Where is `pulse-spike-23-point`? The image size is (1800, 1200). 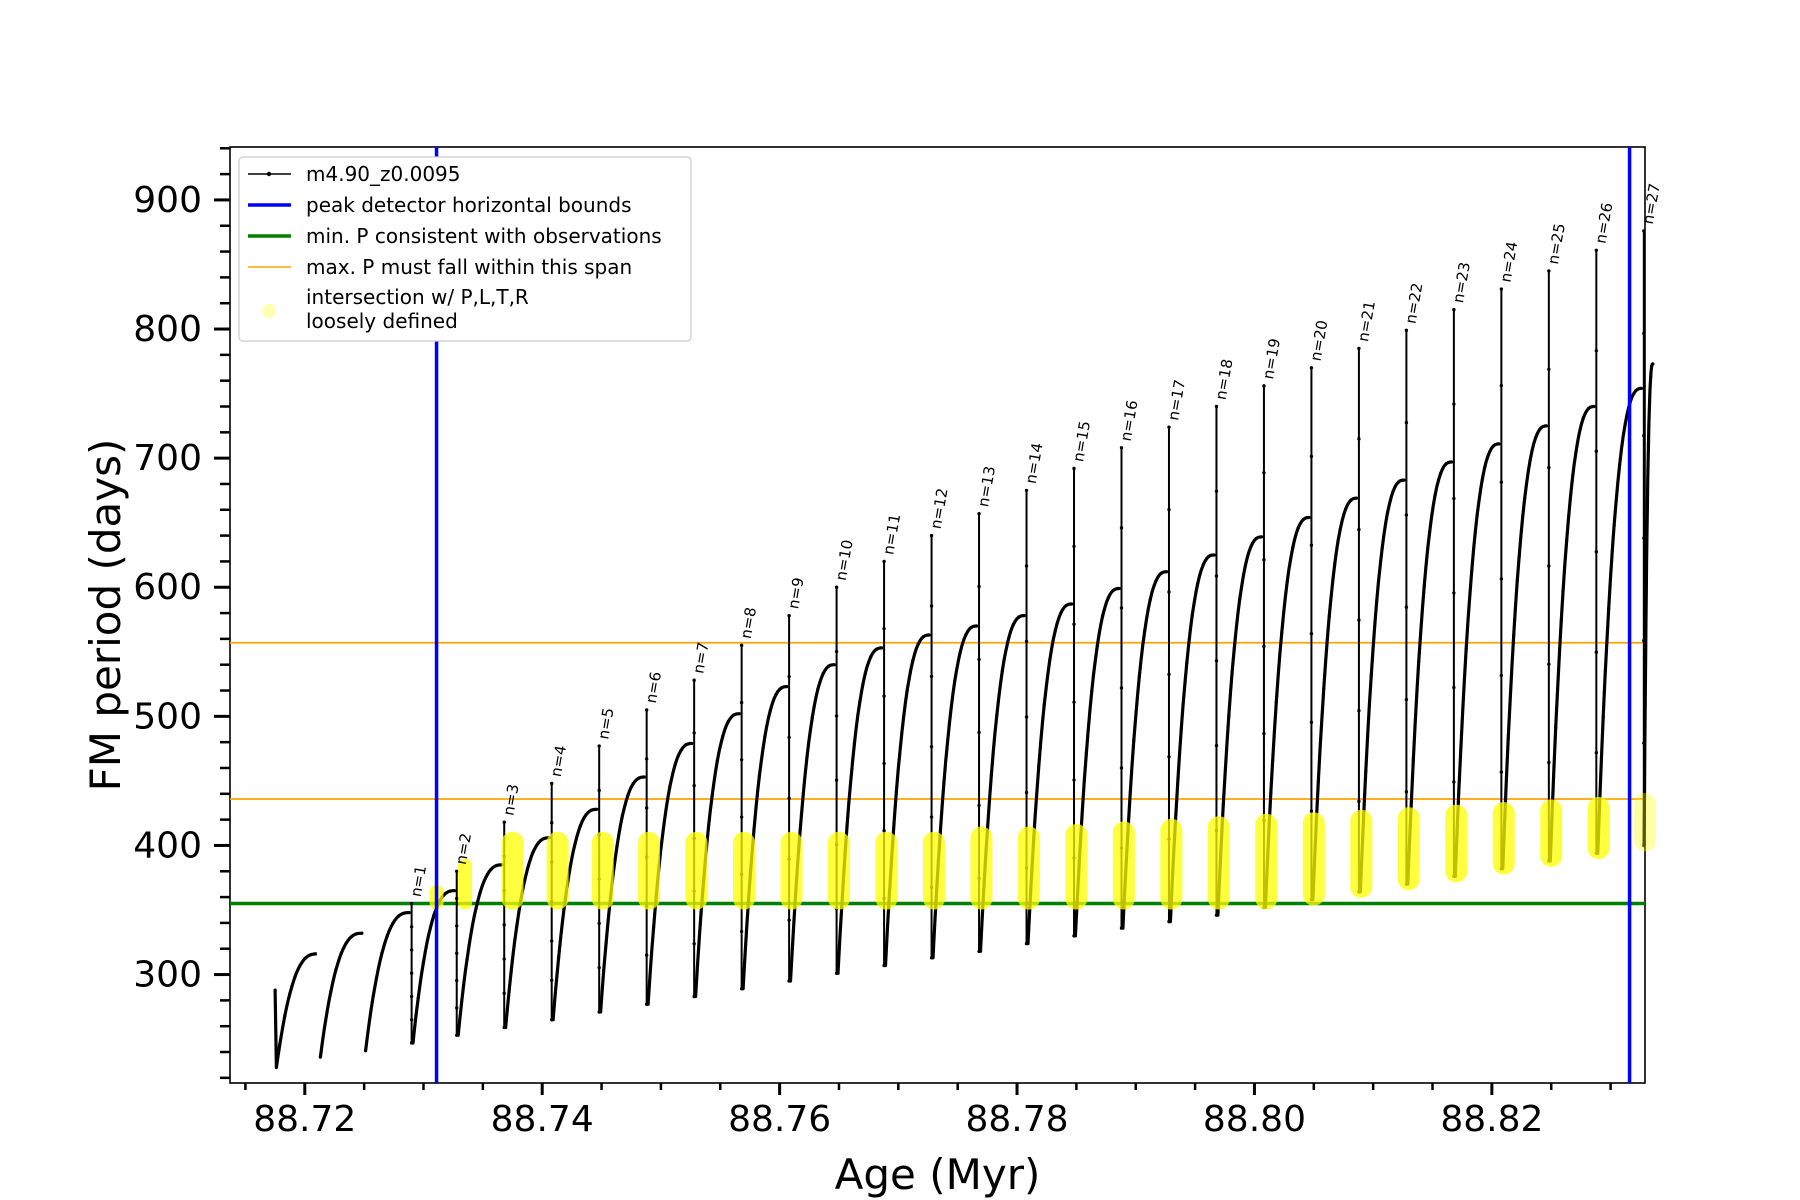 pulse-spike-23-point is located at coordinates (1311, 722).